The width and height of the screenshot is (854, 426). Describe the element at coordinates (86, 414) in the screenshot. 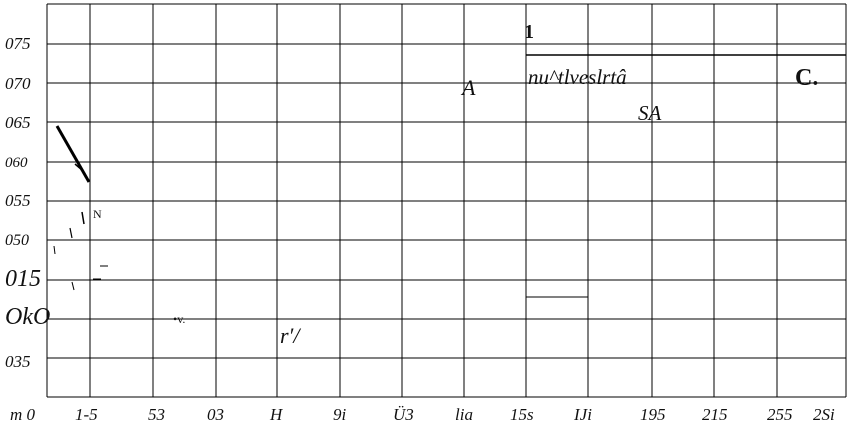

I see `x-tick-label: 1-5` at that location.